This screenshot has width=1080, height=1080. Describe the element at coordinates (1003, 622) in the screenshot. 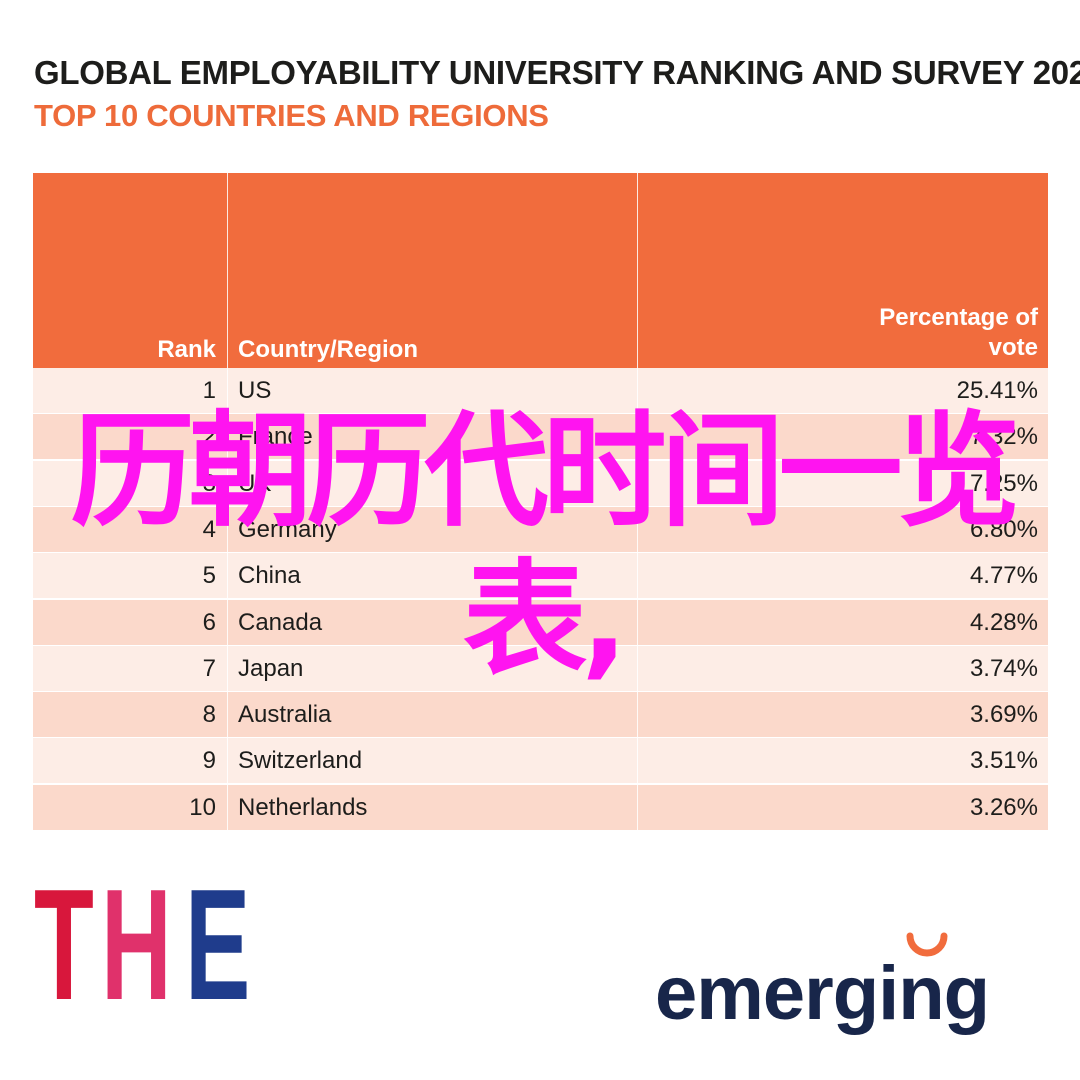

I see `percentage-cell: 4.28%` at that location.